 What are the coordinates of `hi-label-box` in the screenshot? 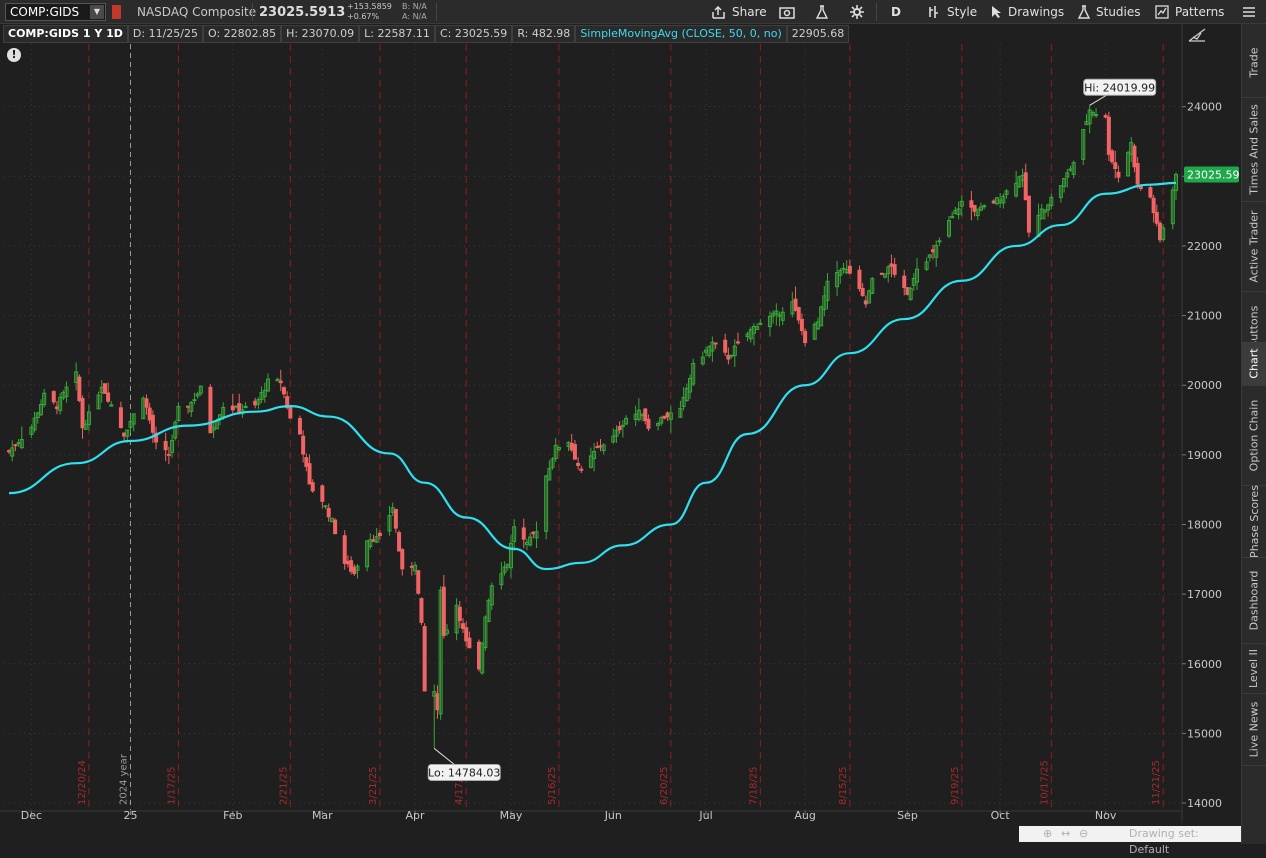 It's located at (1120, 87).